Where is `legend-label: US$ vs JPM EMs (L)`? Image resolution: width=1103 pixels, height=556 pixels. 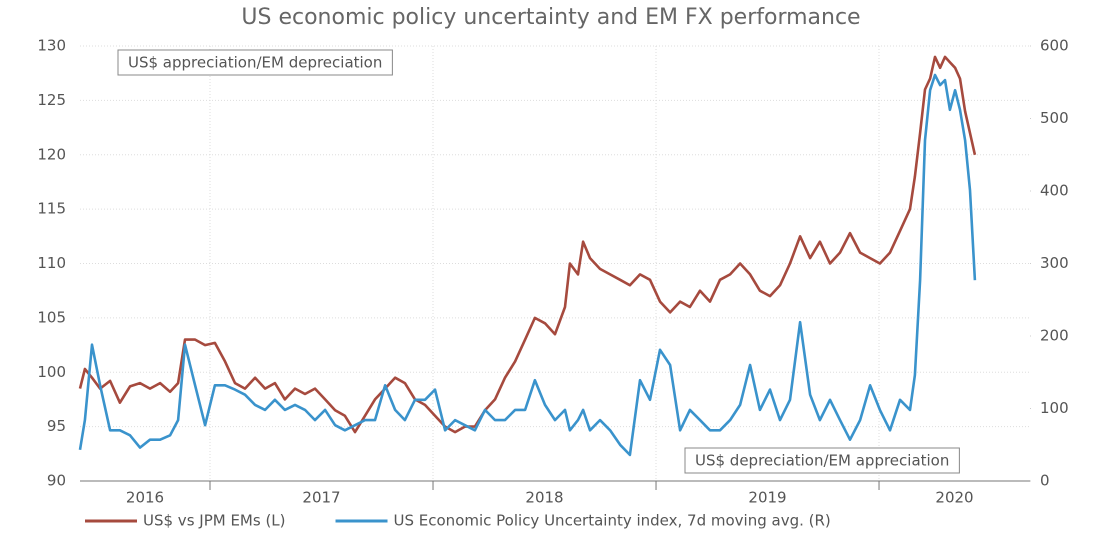
legend-label: US$ vs JPM EMs (L) is located at coordinates (214, 521).